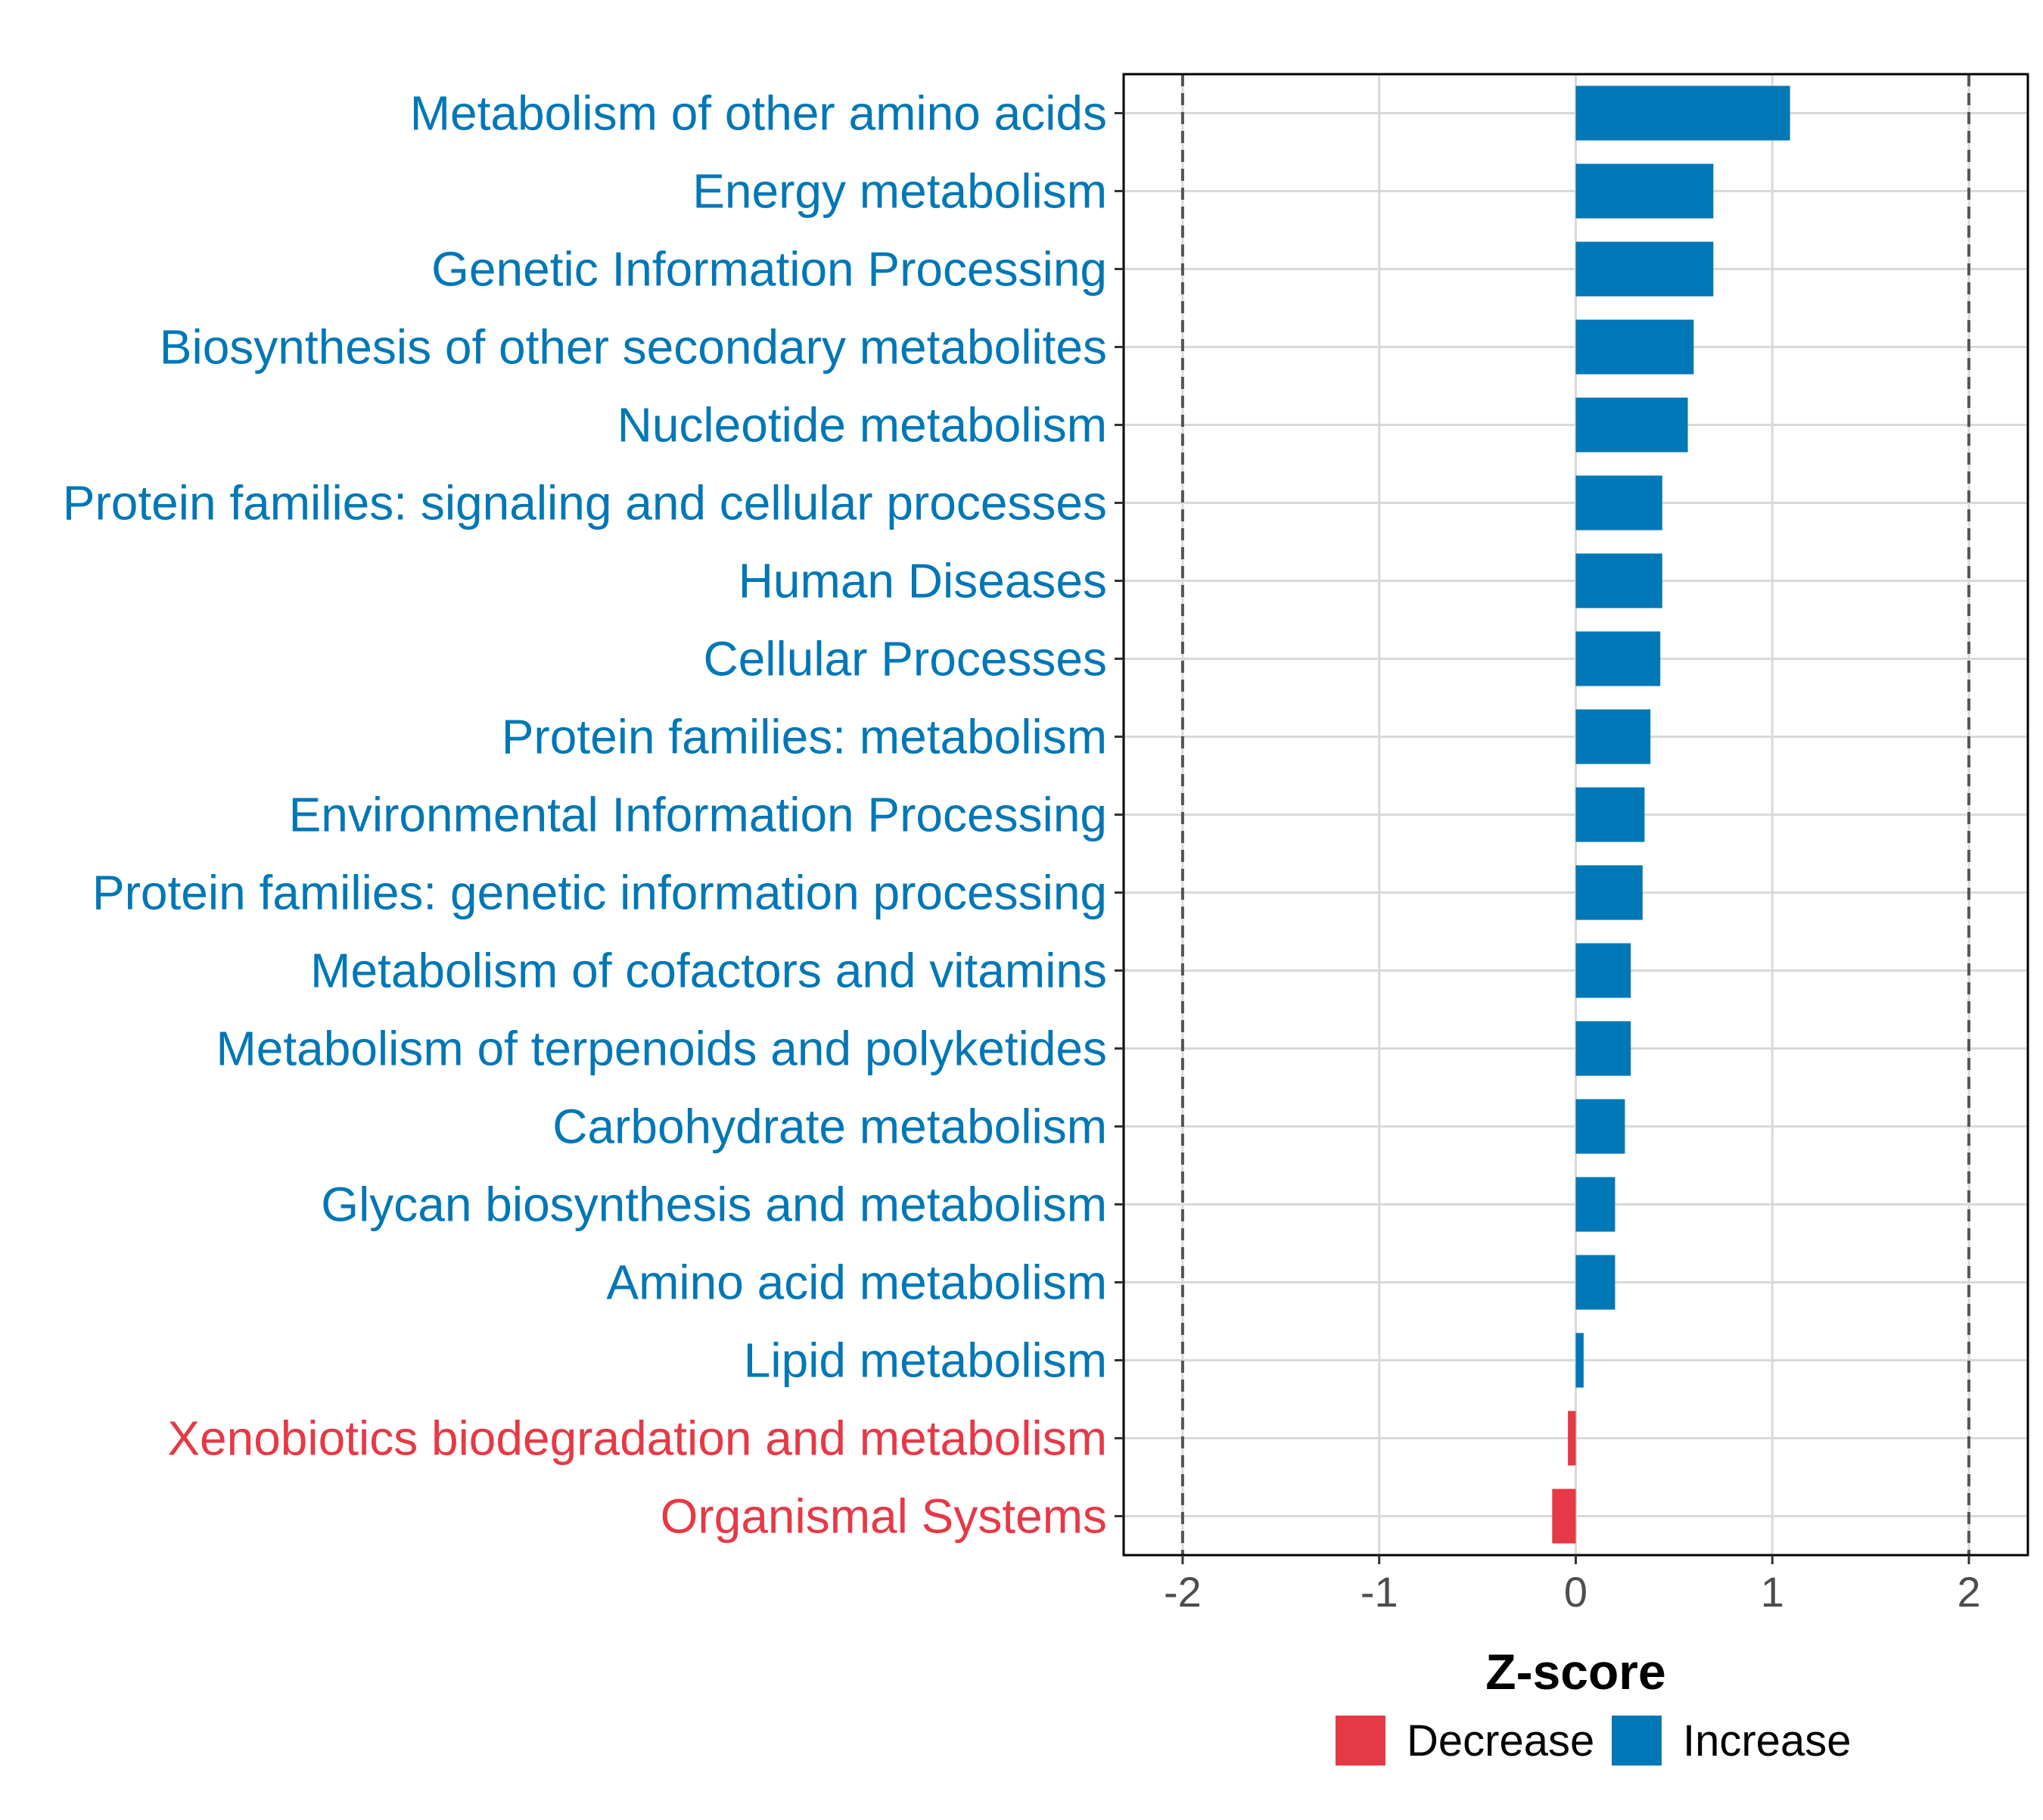 The height and width of the screenshot is (1820, 2043). What do you see at coordinates (1637, 1741) in the screenshot?
I see `legend-swatch-increase` at bounding box center [1637, 1741].